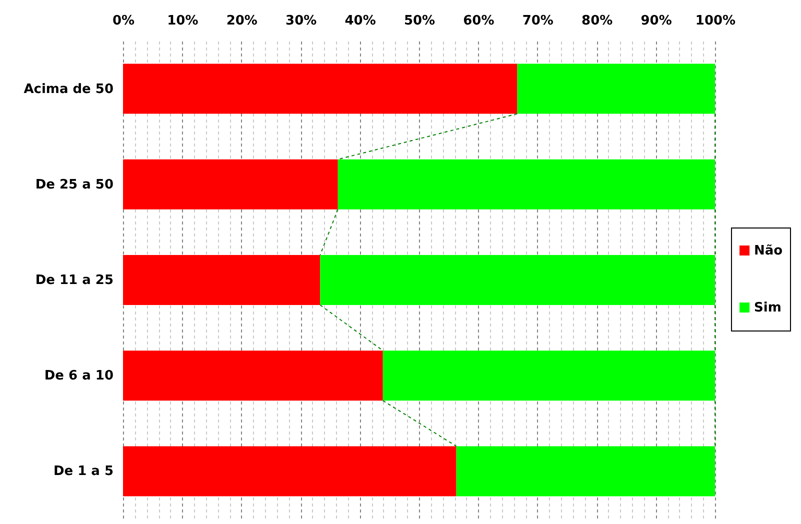 The height and width of the screenshot is (524, 801). I want to click on x-tick-label: 20%, so click(242, 21).